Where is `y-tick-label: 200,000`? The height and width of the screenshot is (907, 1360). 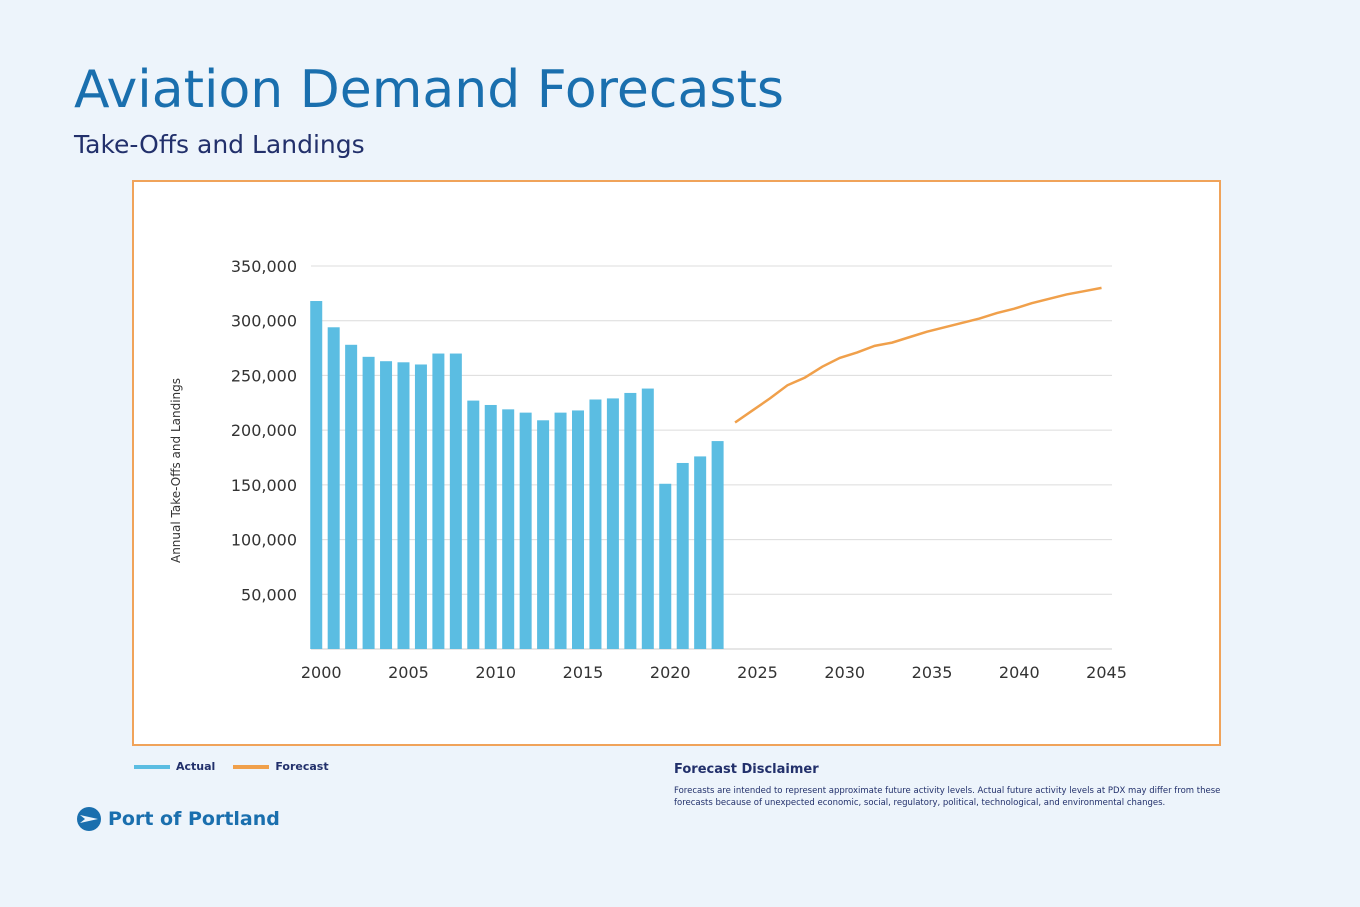
y-tick-label: 200,000 is located at coordinates (264, 430).